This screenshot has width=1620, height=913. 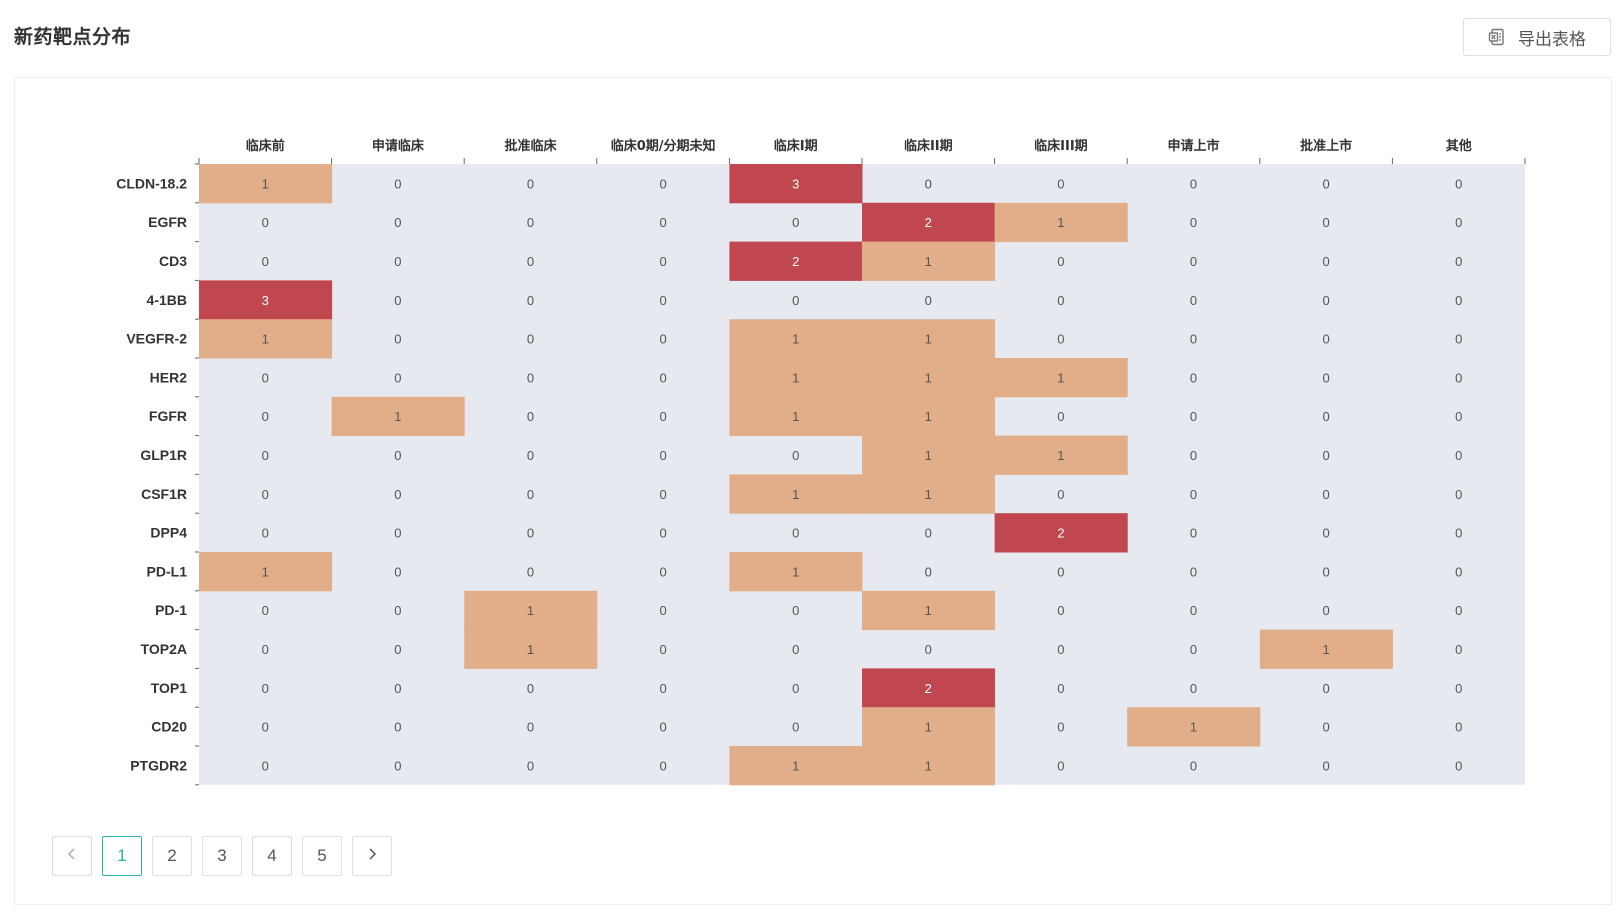 I want to click on y-tick-label: CD3, so click(x=173, y=261).